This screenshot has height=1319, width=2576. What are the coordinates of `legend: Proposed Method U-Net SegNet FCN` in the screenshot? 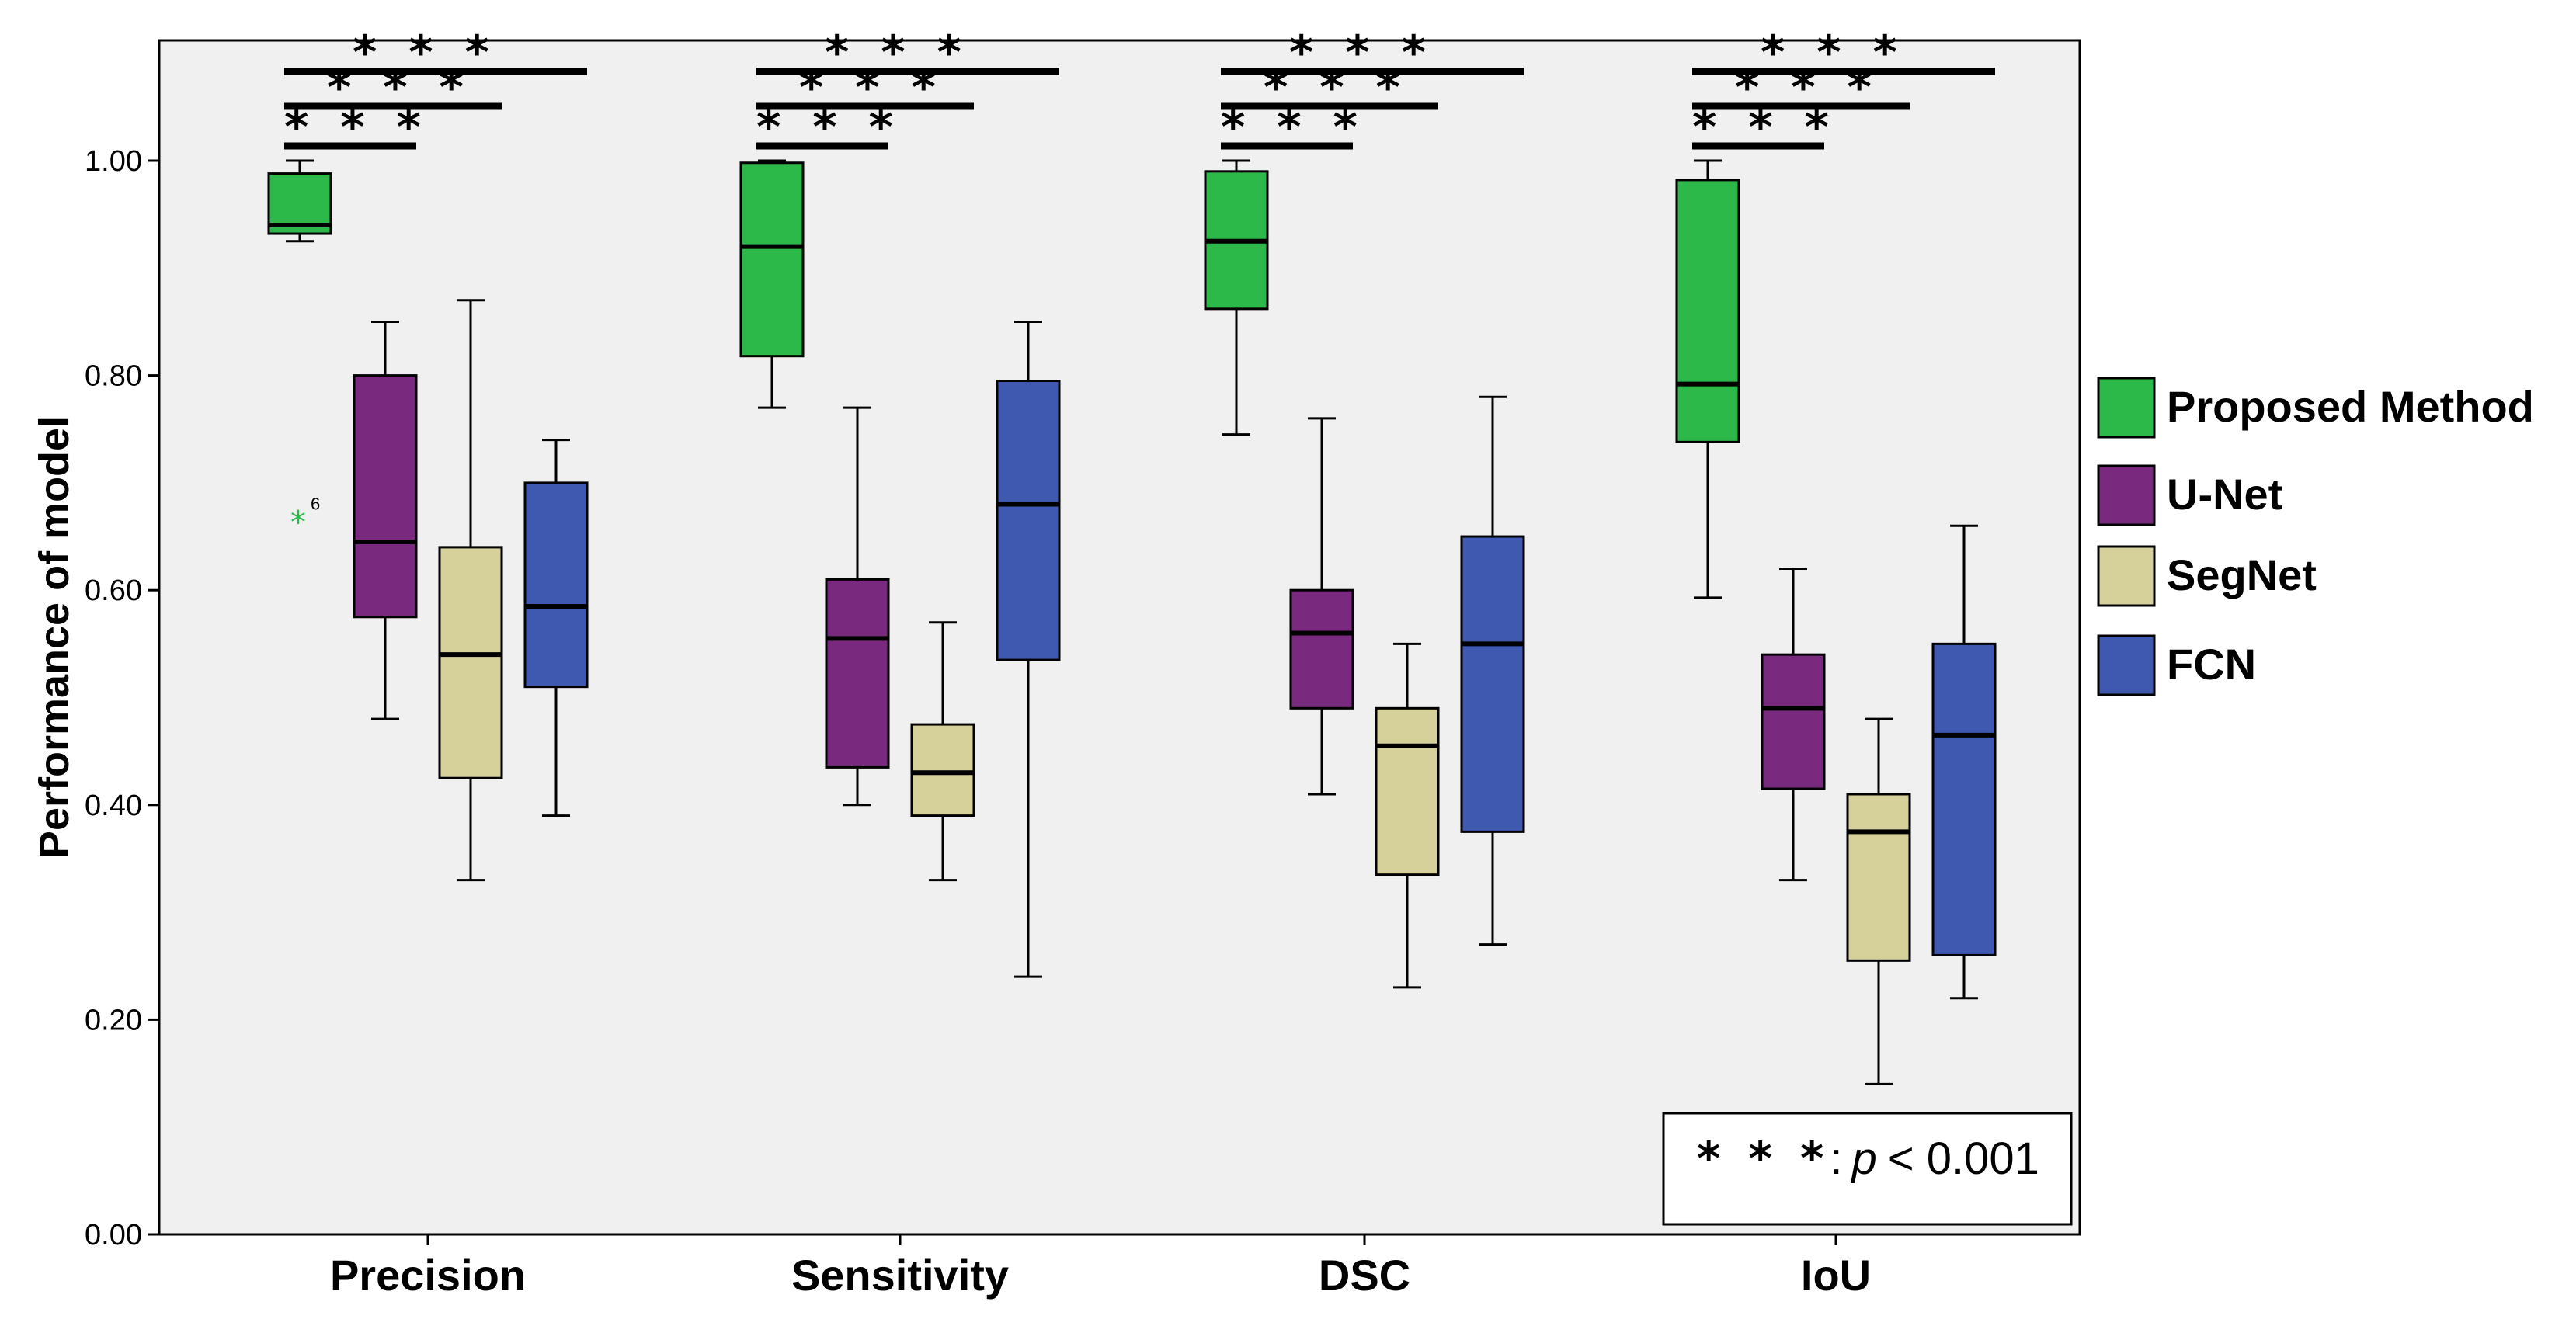 It's located at (2315, 536).